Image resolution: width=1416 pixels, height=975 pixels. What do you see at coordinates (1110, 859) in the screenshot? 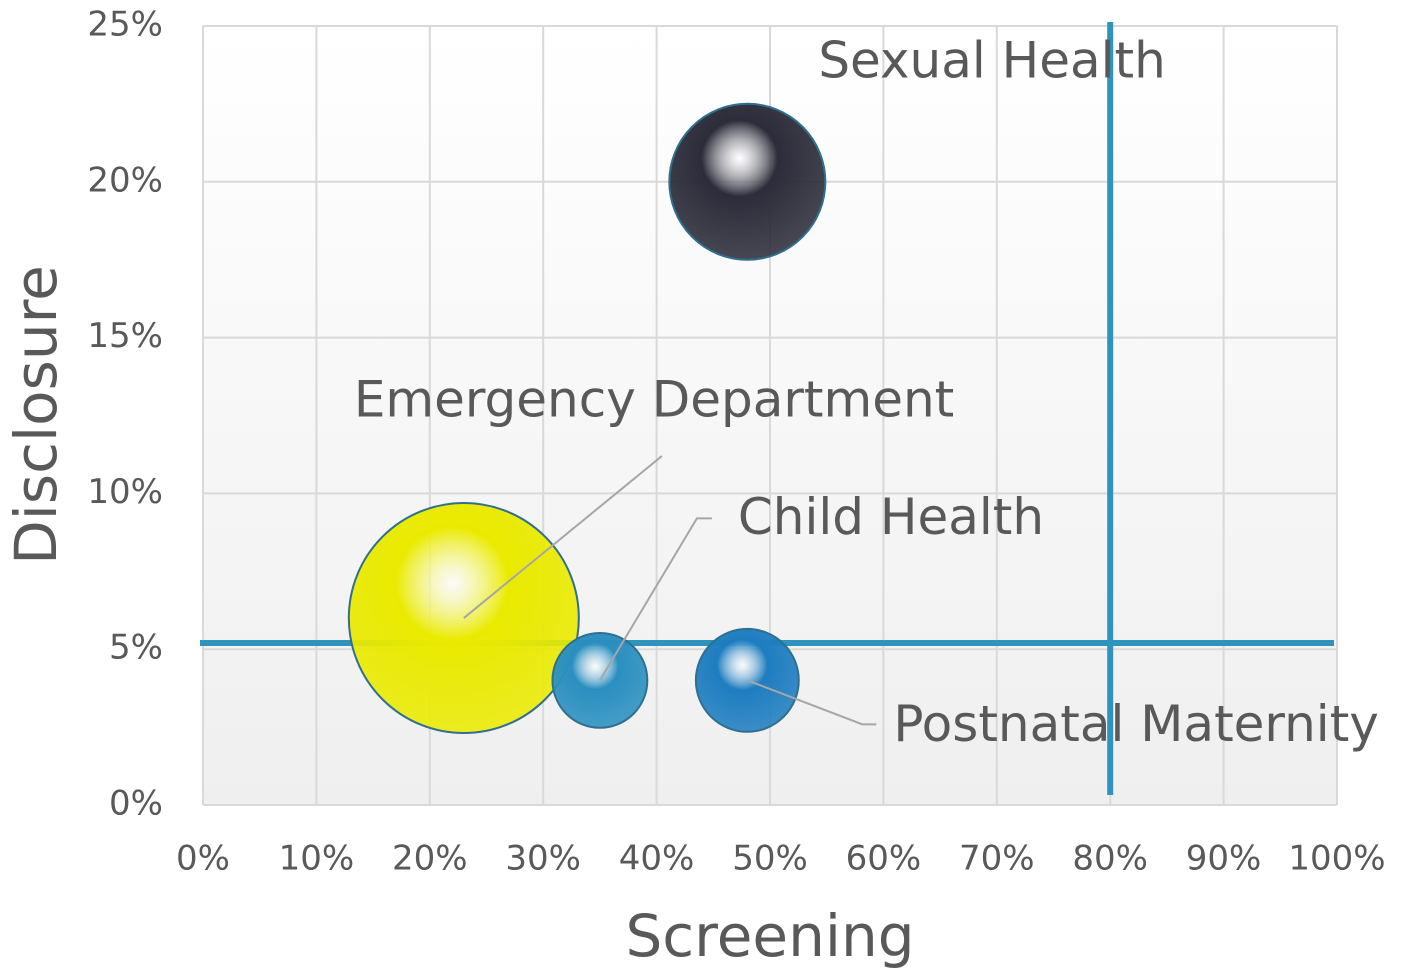
I see `x-tick-label: 80%` at bounding box center [1110, 859].